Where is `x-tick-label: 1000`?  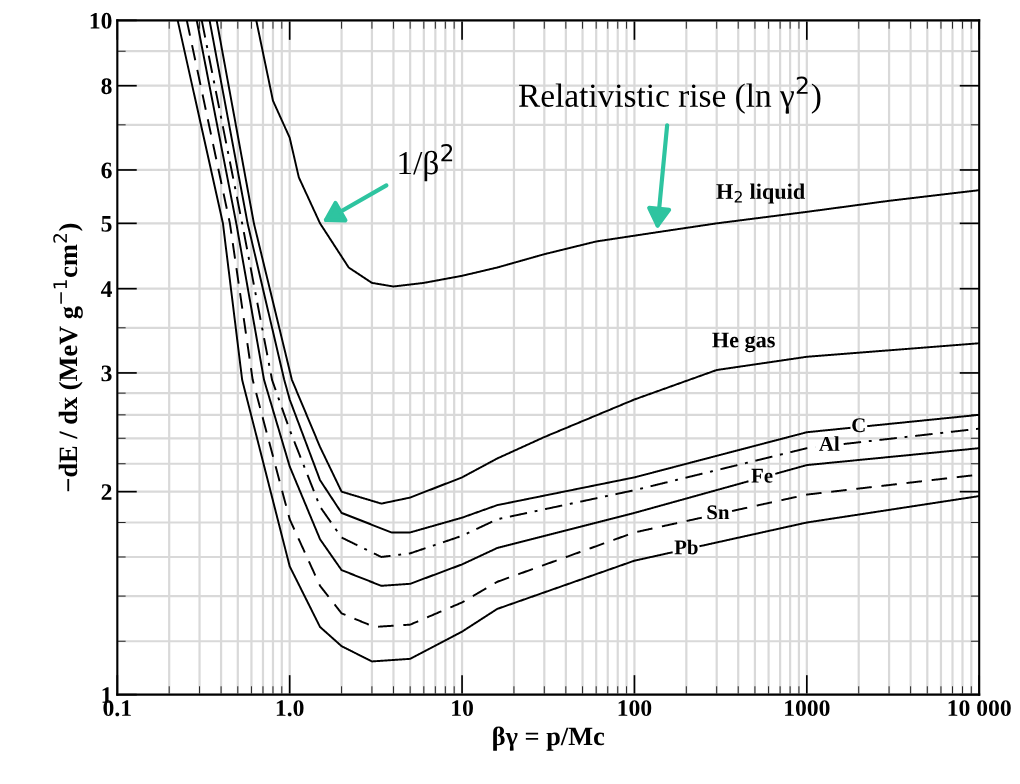
x-tick-label: 1000 is located at coordinates (807, 708).